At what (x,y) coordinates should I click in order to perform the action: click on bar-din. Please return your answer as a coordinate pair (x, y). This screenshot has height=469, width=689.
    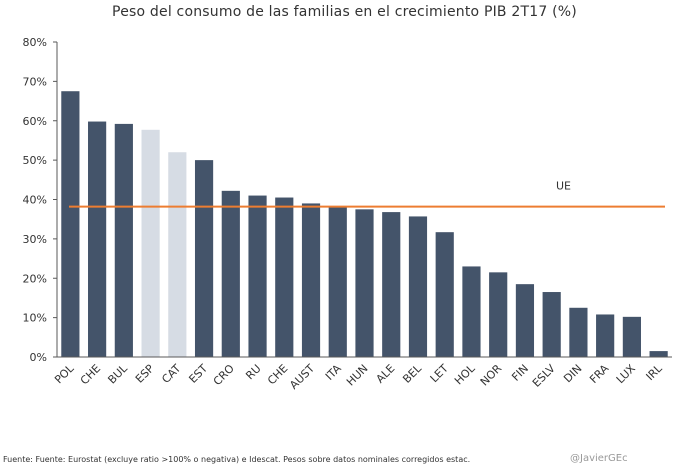
    Looking at the image, I should click on (578, 332).